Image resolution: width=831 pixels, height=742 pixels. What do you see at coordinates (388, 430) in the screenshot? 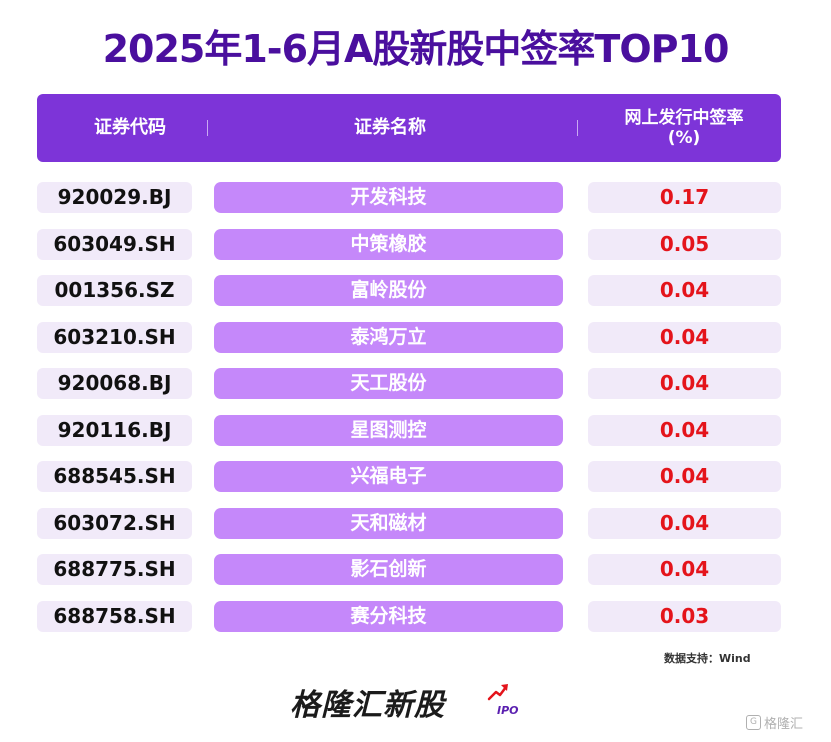
I see `stock-name-cell: 星图测控` at bounding box center [388, 430].